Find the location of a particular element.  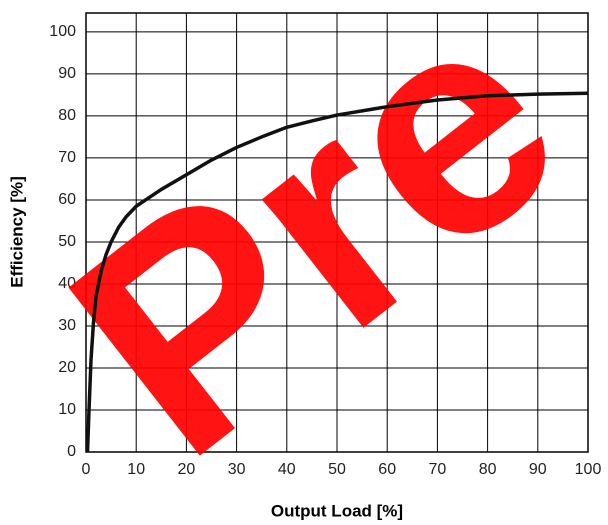

y-tick-label: 60 is located at coordinates (67, 199).